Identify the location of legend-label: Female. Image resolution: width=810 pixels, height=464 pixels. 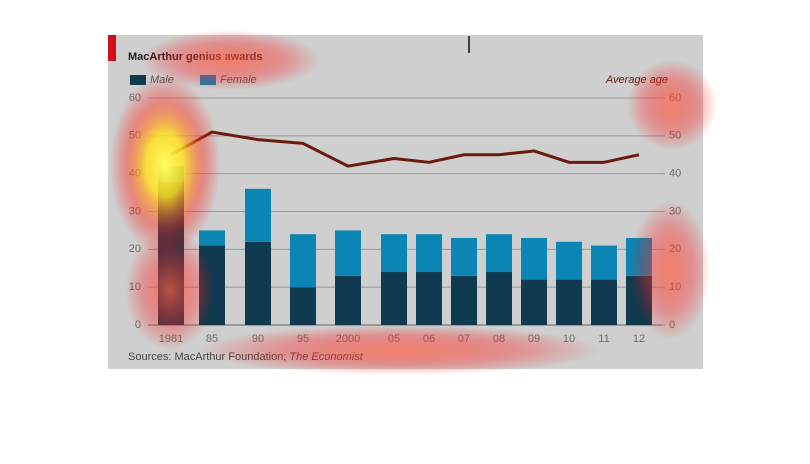
(238, 80).